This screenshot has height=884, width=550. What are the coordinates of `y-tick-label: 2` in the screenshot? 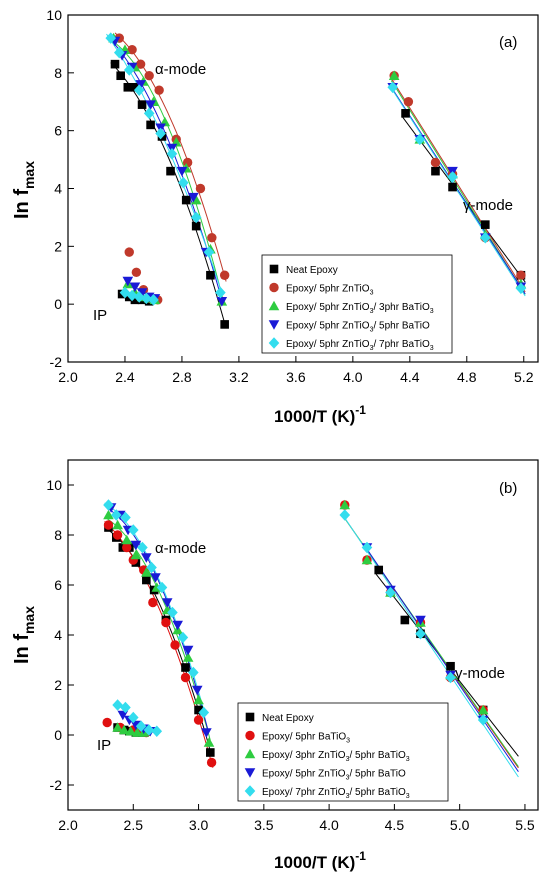 It's located at (58, 685).